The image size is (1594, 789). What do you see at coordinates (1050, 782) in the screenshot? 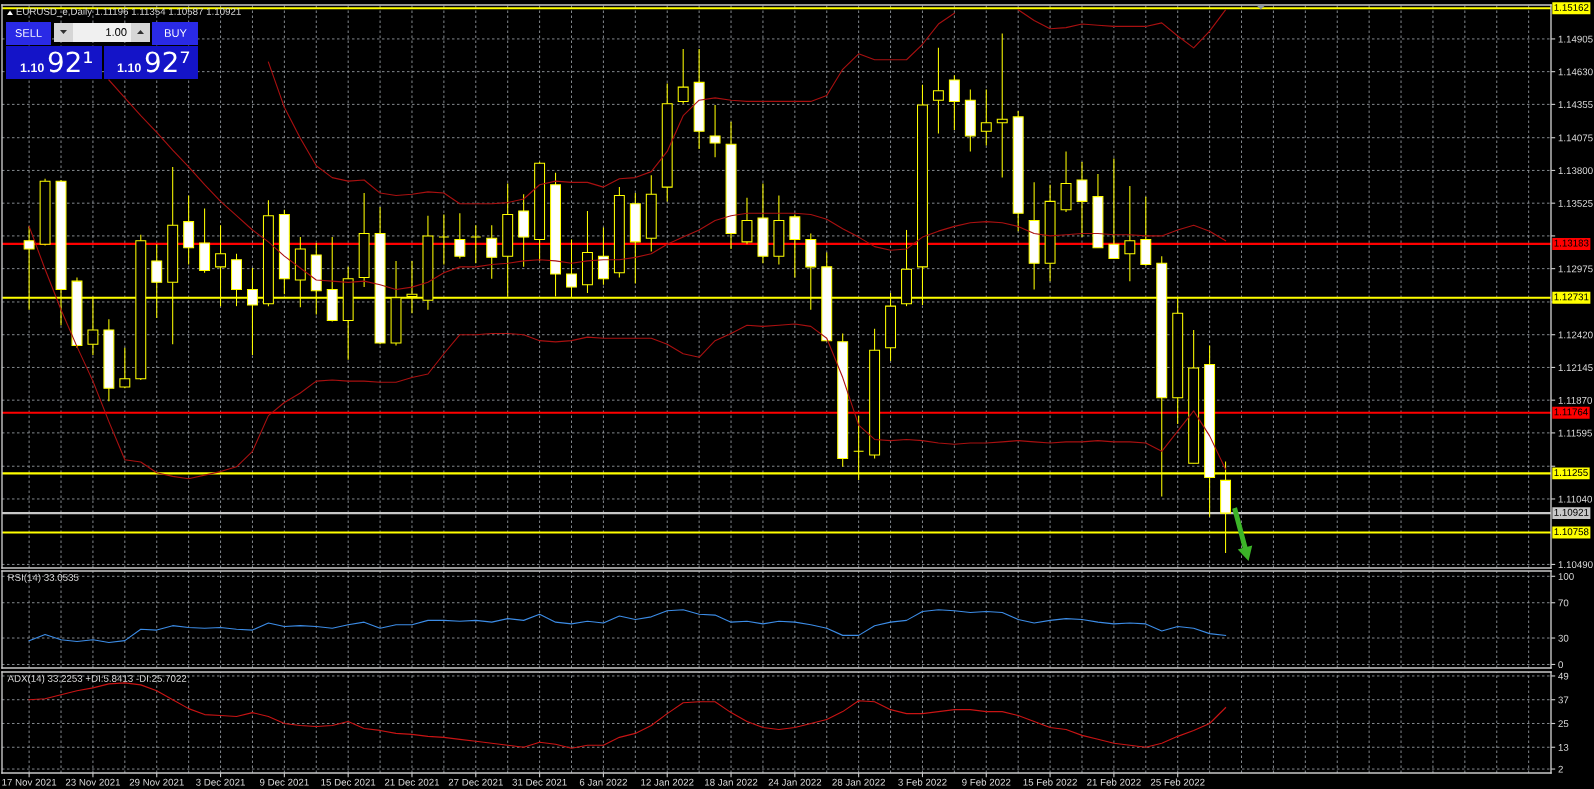
I see `x-tick-label: 15 Feb 2022` at bounding box center [1050, 782].